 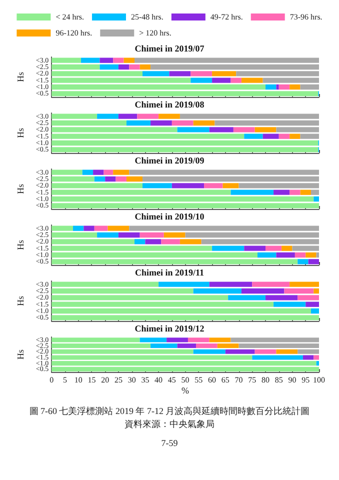 What do you see at coordinates (212, 380) in the screenshot?
I see `x-tick-label: 60` at bounding box center [212, 380].